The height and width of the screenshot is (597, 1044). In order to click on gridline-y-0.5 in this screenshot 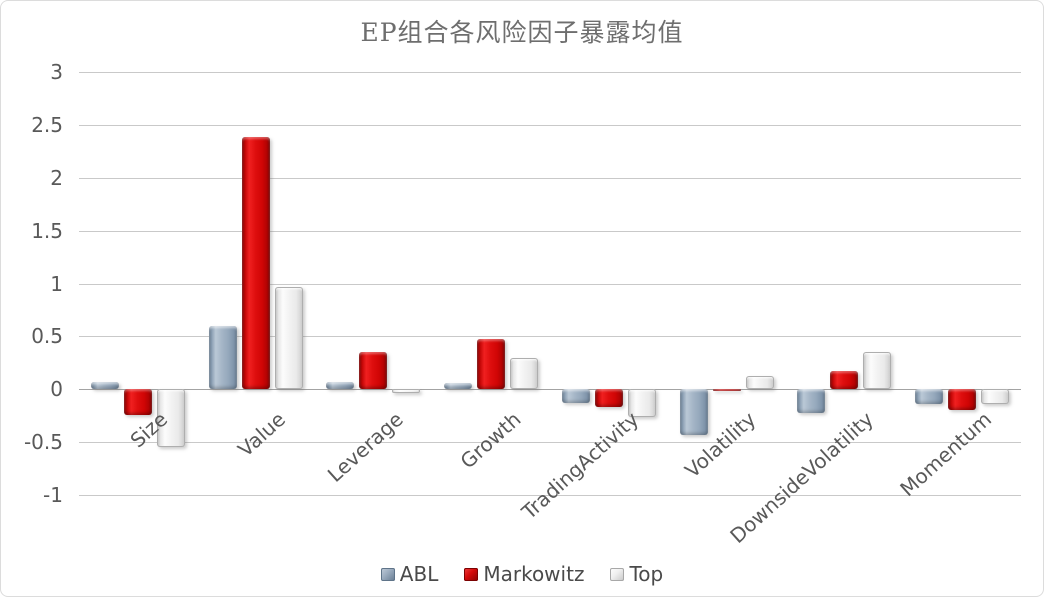, I will do `click(550, 337)`.